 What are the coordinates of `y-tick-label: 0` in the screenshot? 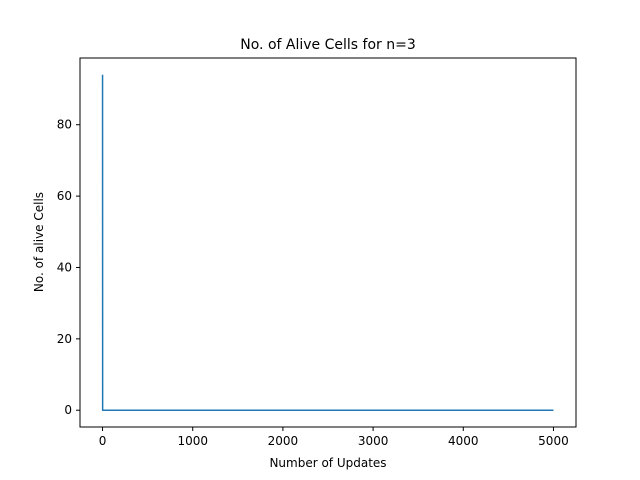 It's located at (68, 410).